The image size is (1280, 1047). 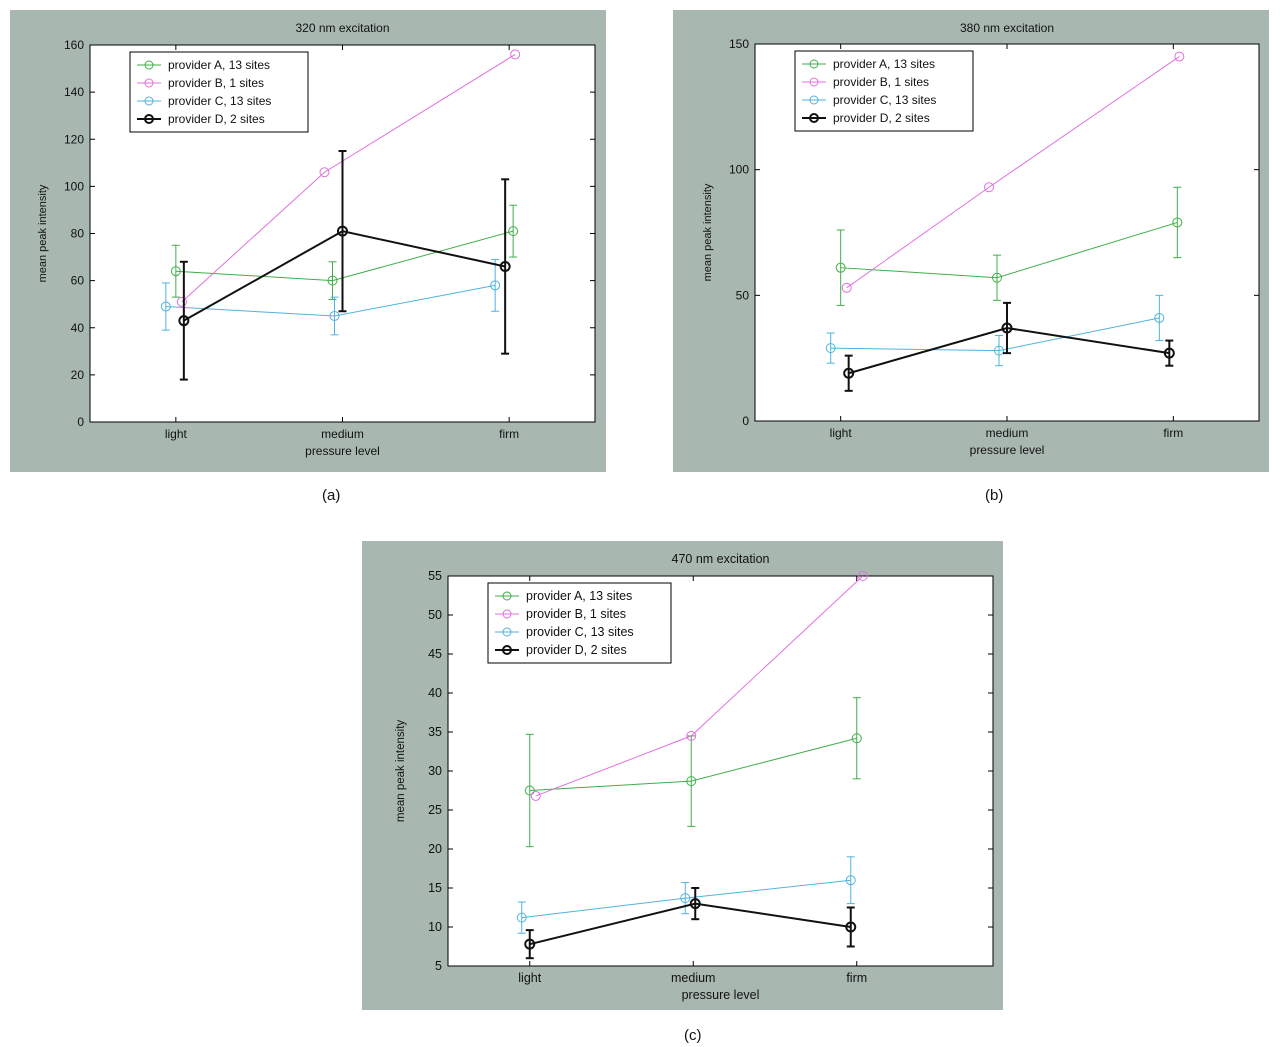 I want to click on y-tick-label: 80, so click(x=78, y=234).